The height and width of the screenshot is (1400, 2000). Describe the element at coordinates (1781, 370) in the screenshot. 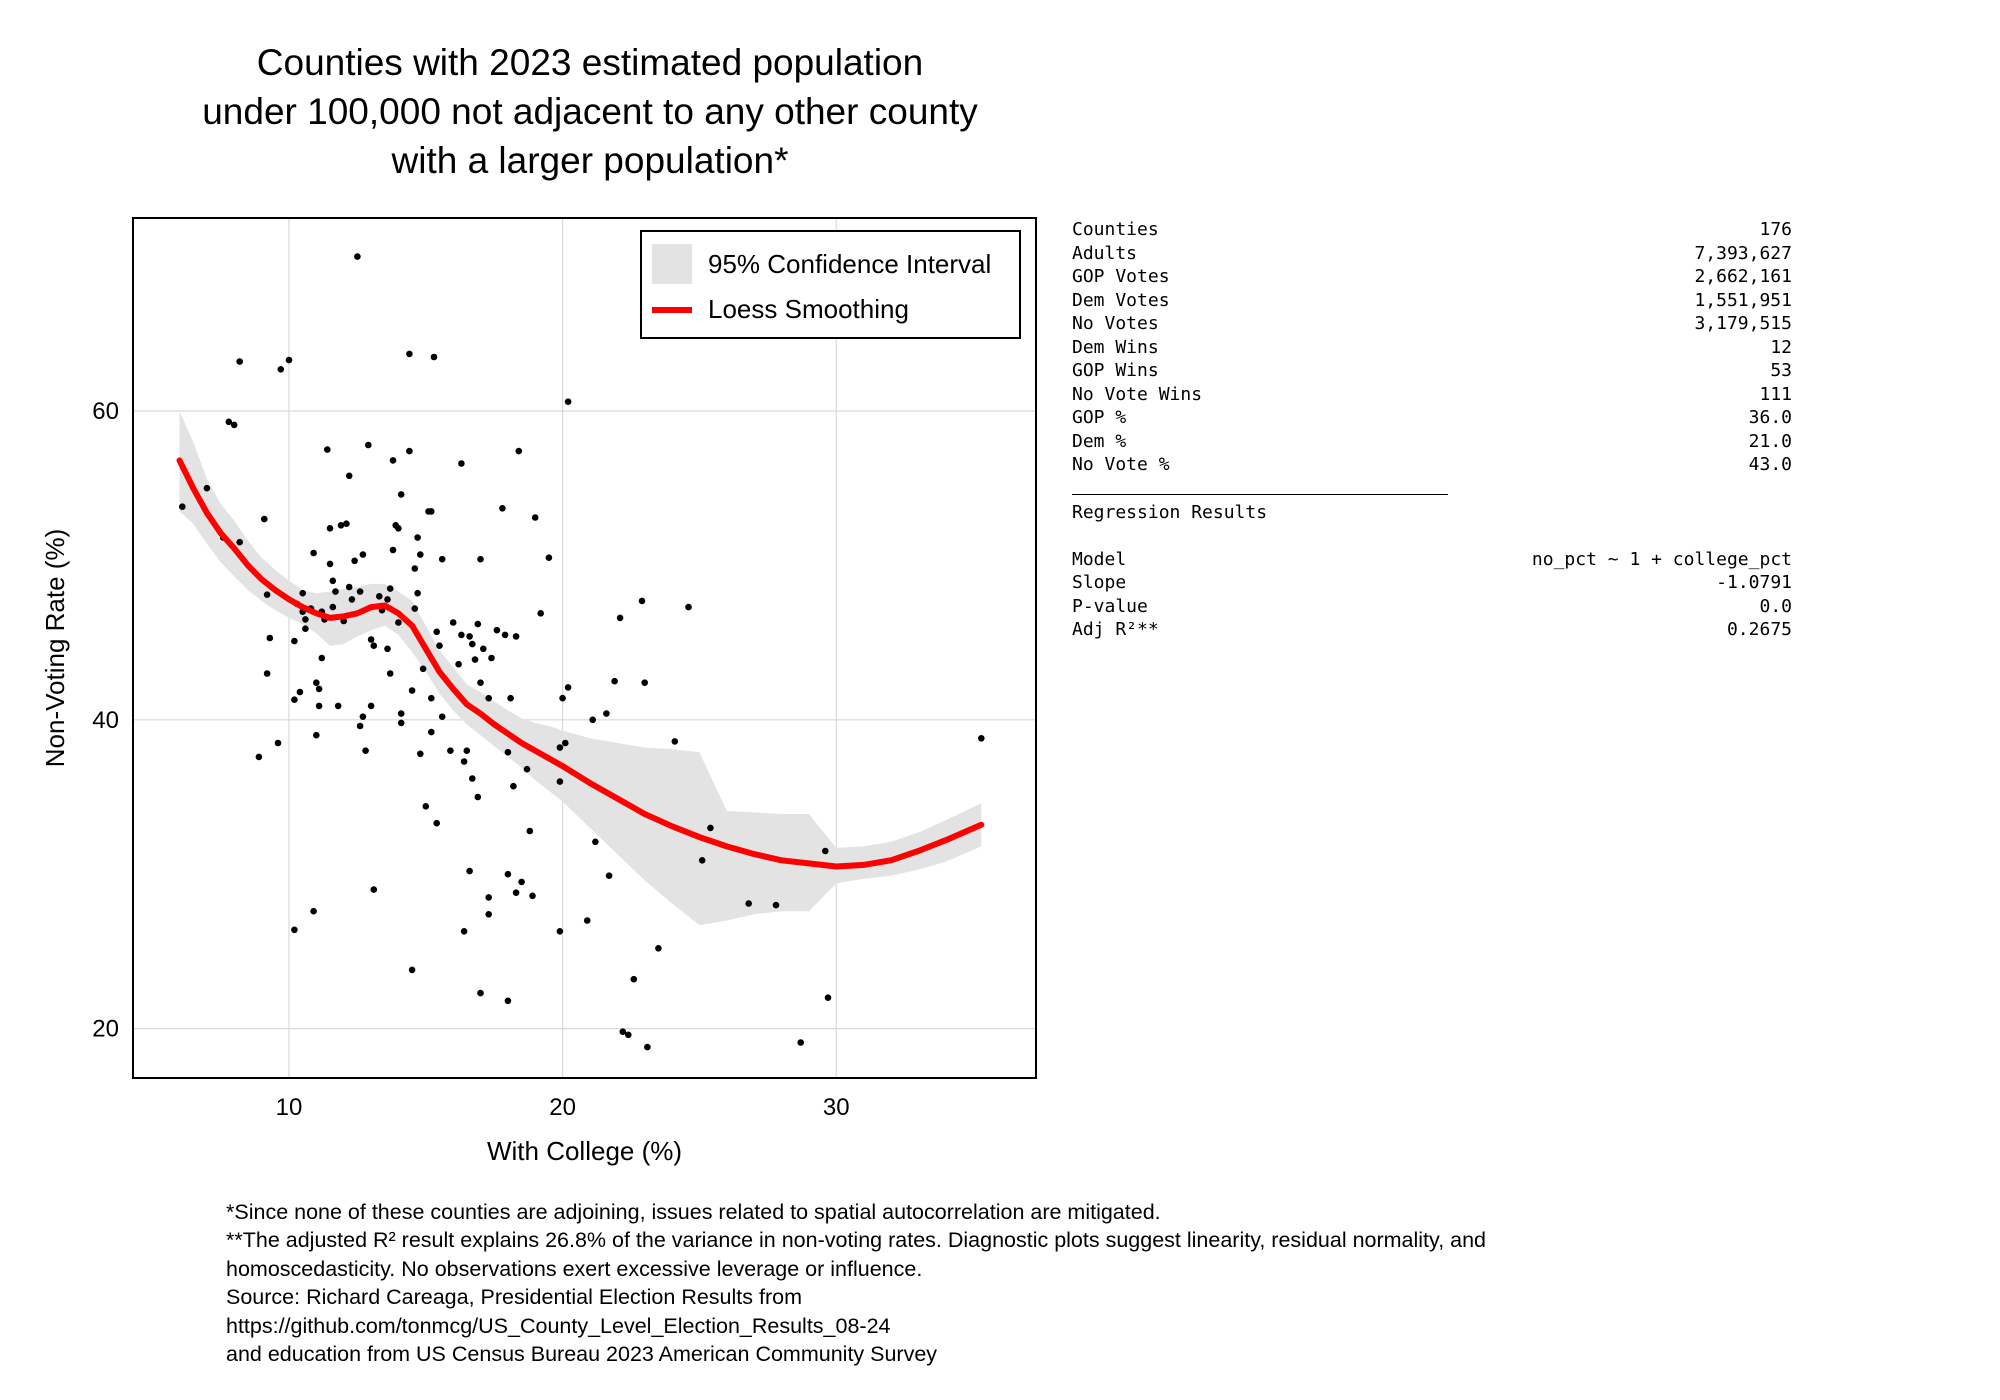

I see `stat-value: 53` at that location.